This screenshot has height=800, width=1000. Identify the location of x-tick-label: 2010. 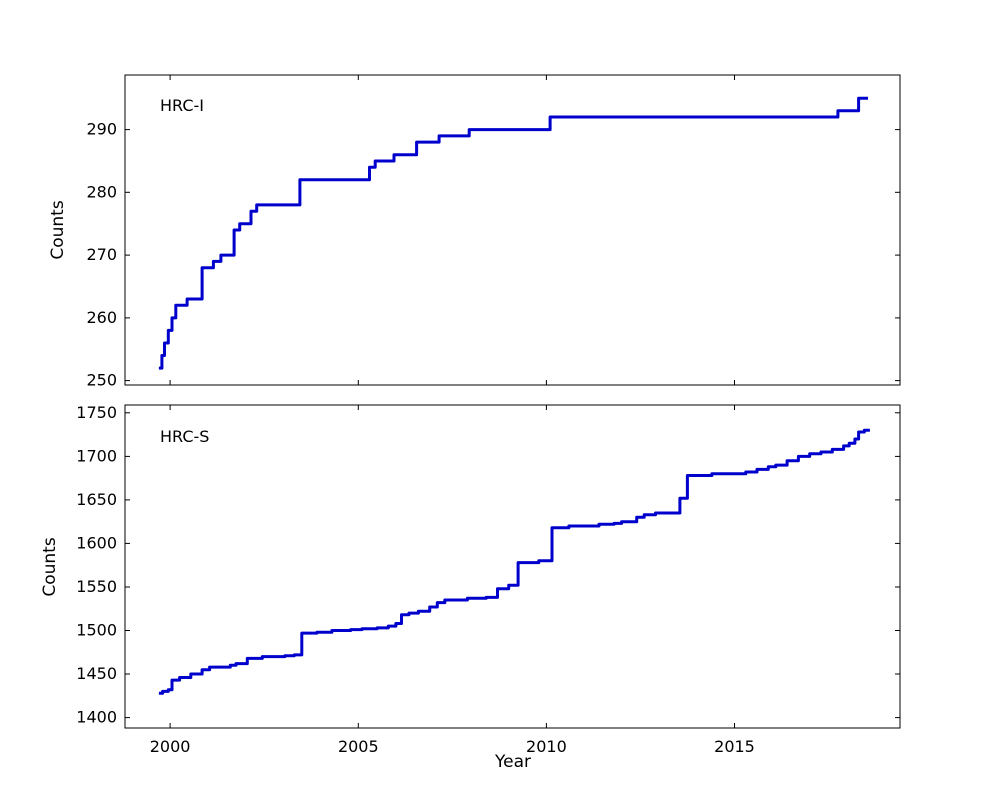
(546, 746).